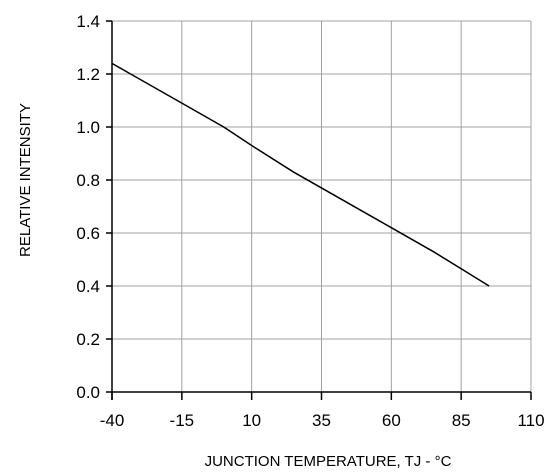 The image size is (551, 476). Describe the element at coordinates (88, 21) in the screenshot. I see `y-tick-label: 1.4` at that location.